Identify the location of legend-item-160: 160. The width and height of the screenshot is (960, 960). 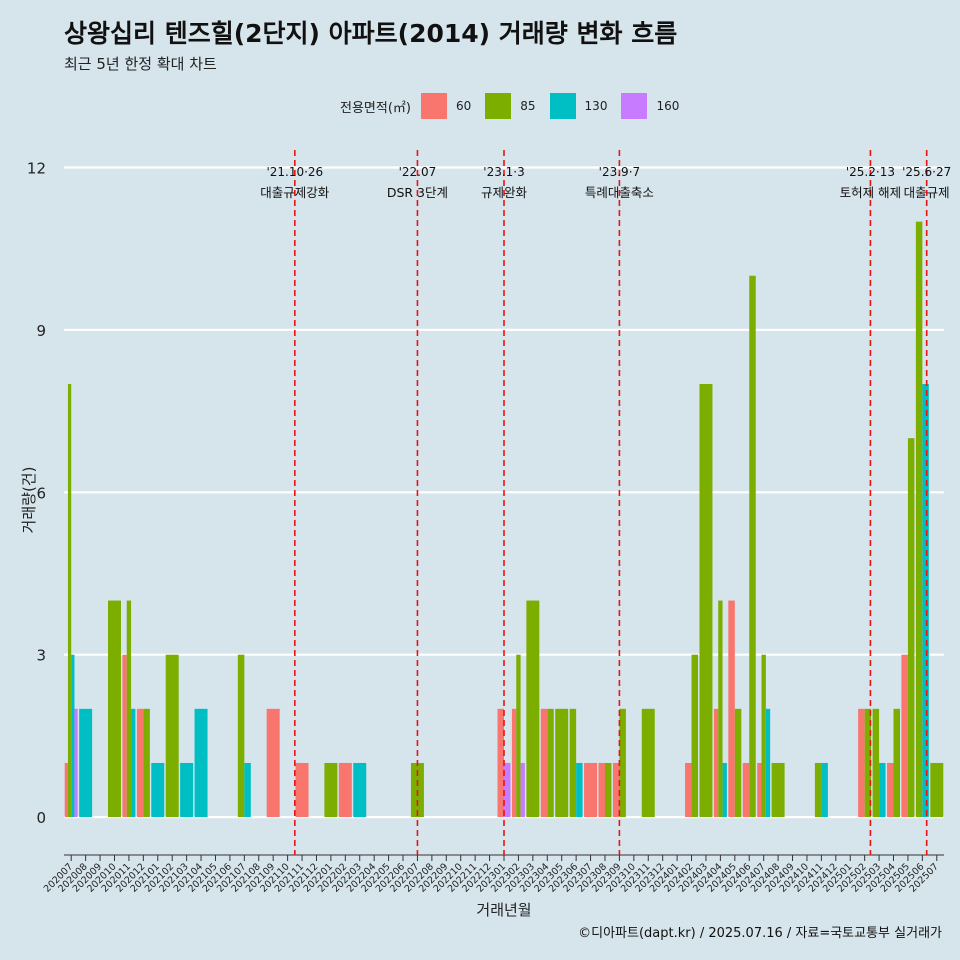
(650, 106).